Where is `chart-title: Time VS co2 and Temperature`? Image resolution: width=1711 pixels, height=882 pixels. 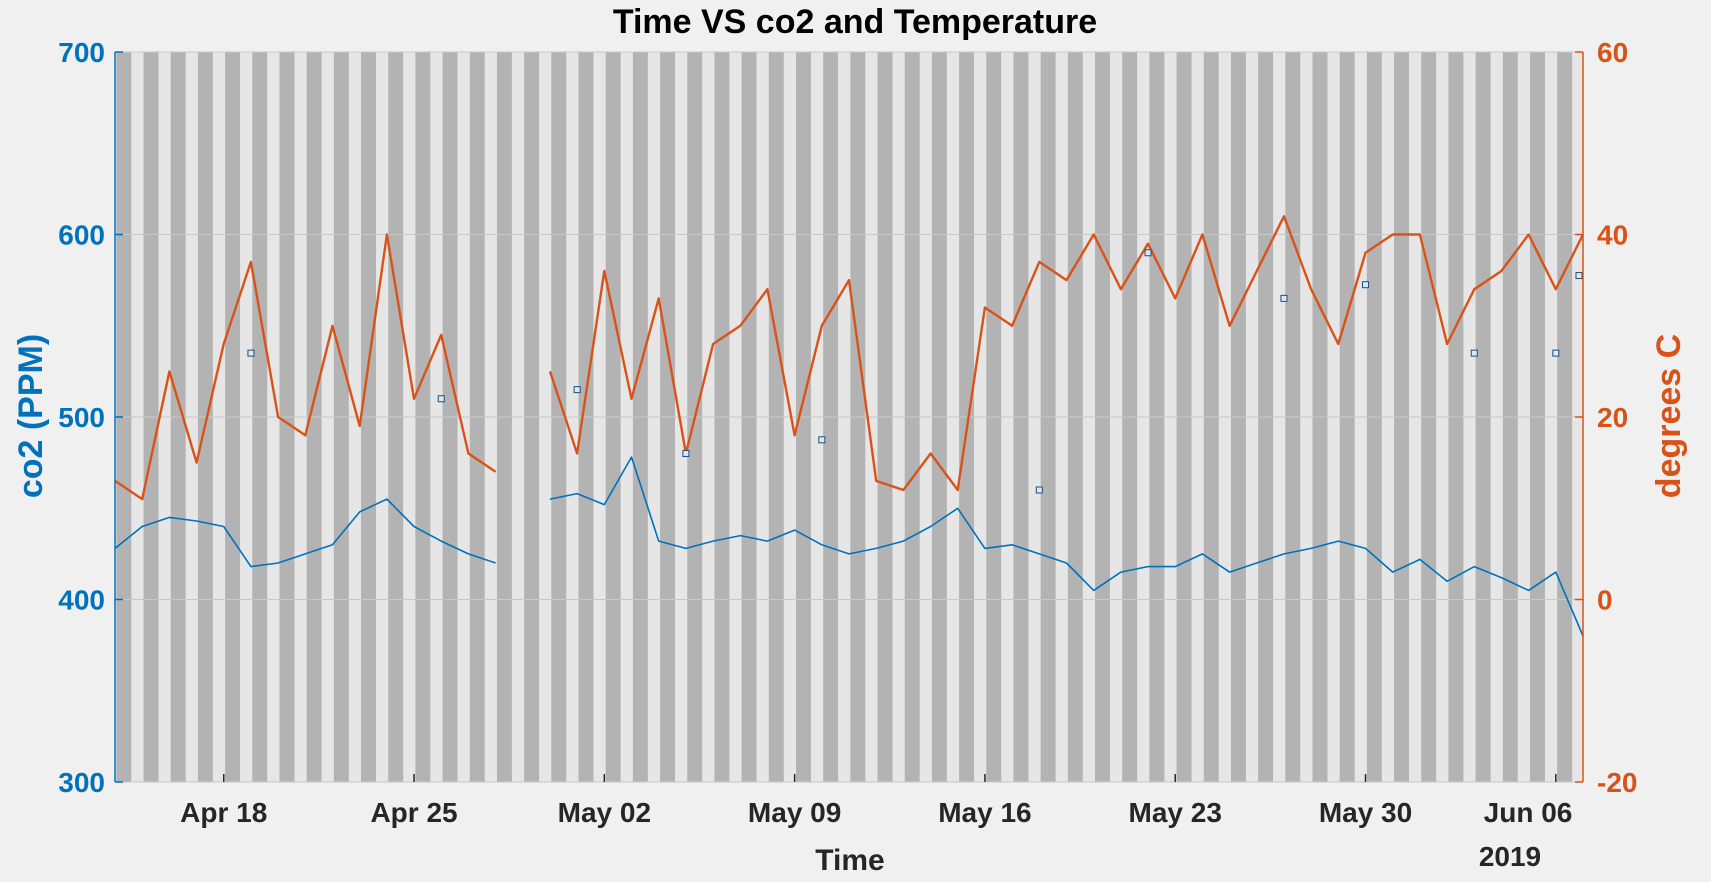
chart-title: Time VS co2 and Temperature is located at coordinates (855, 22).